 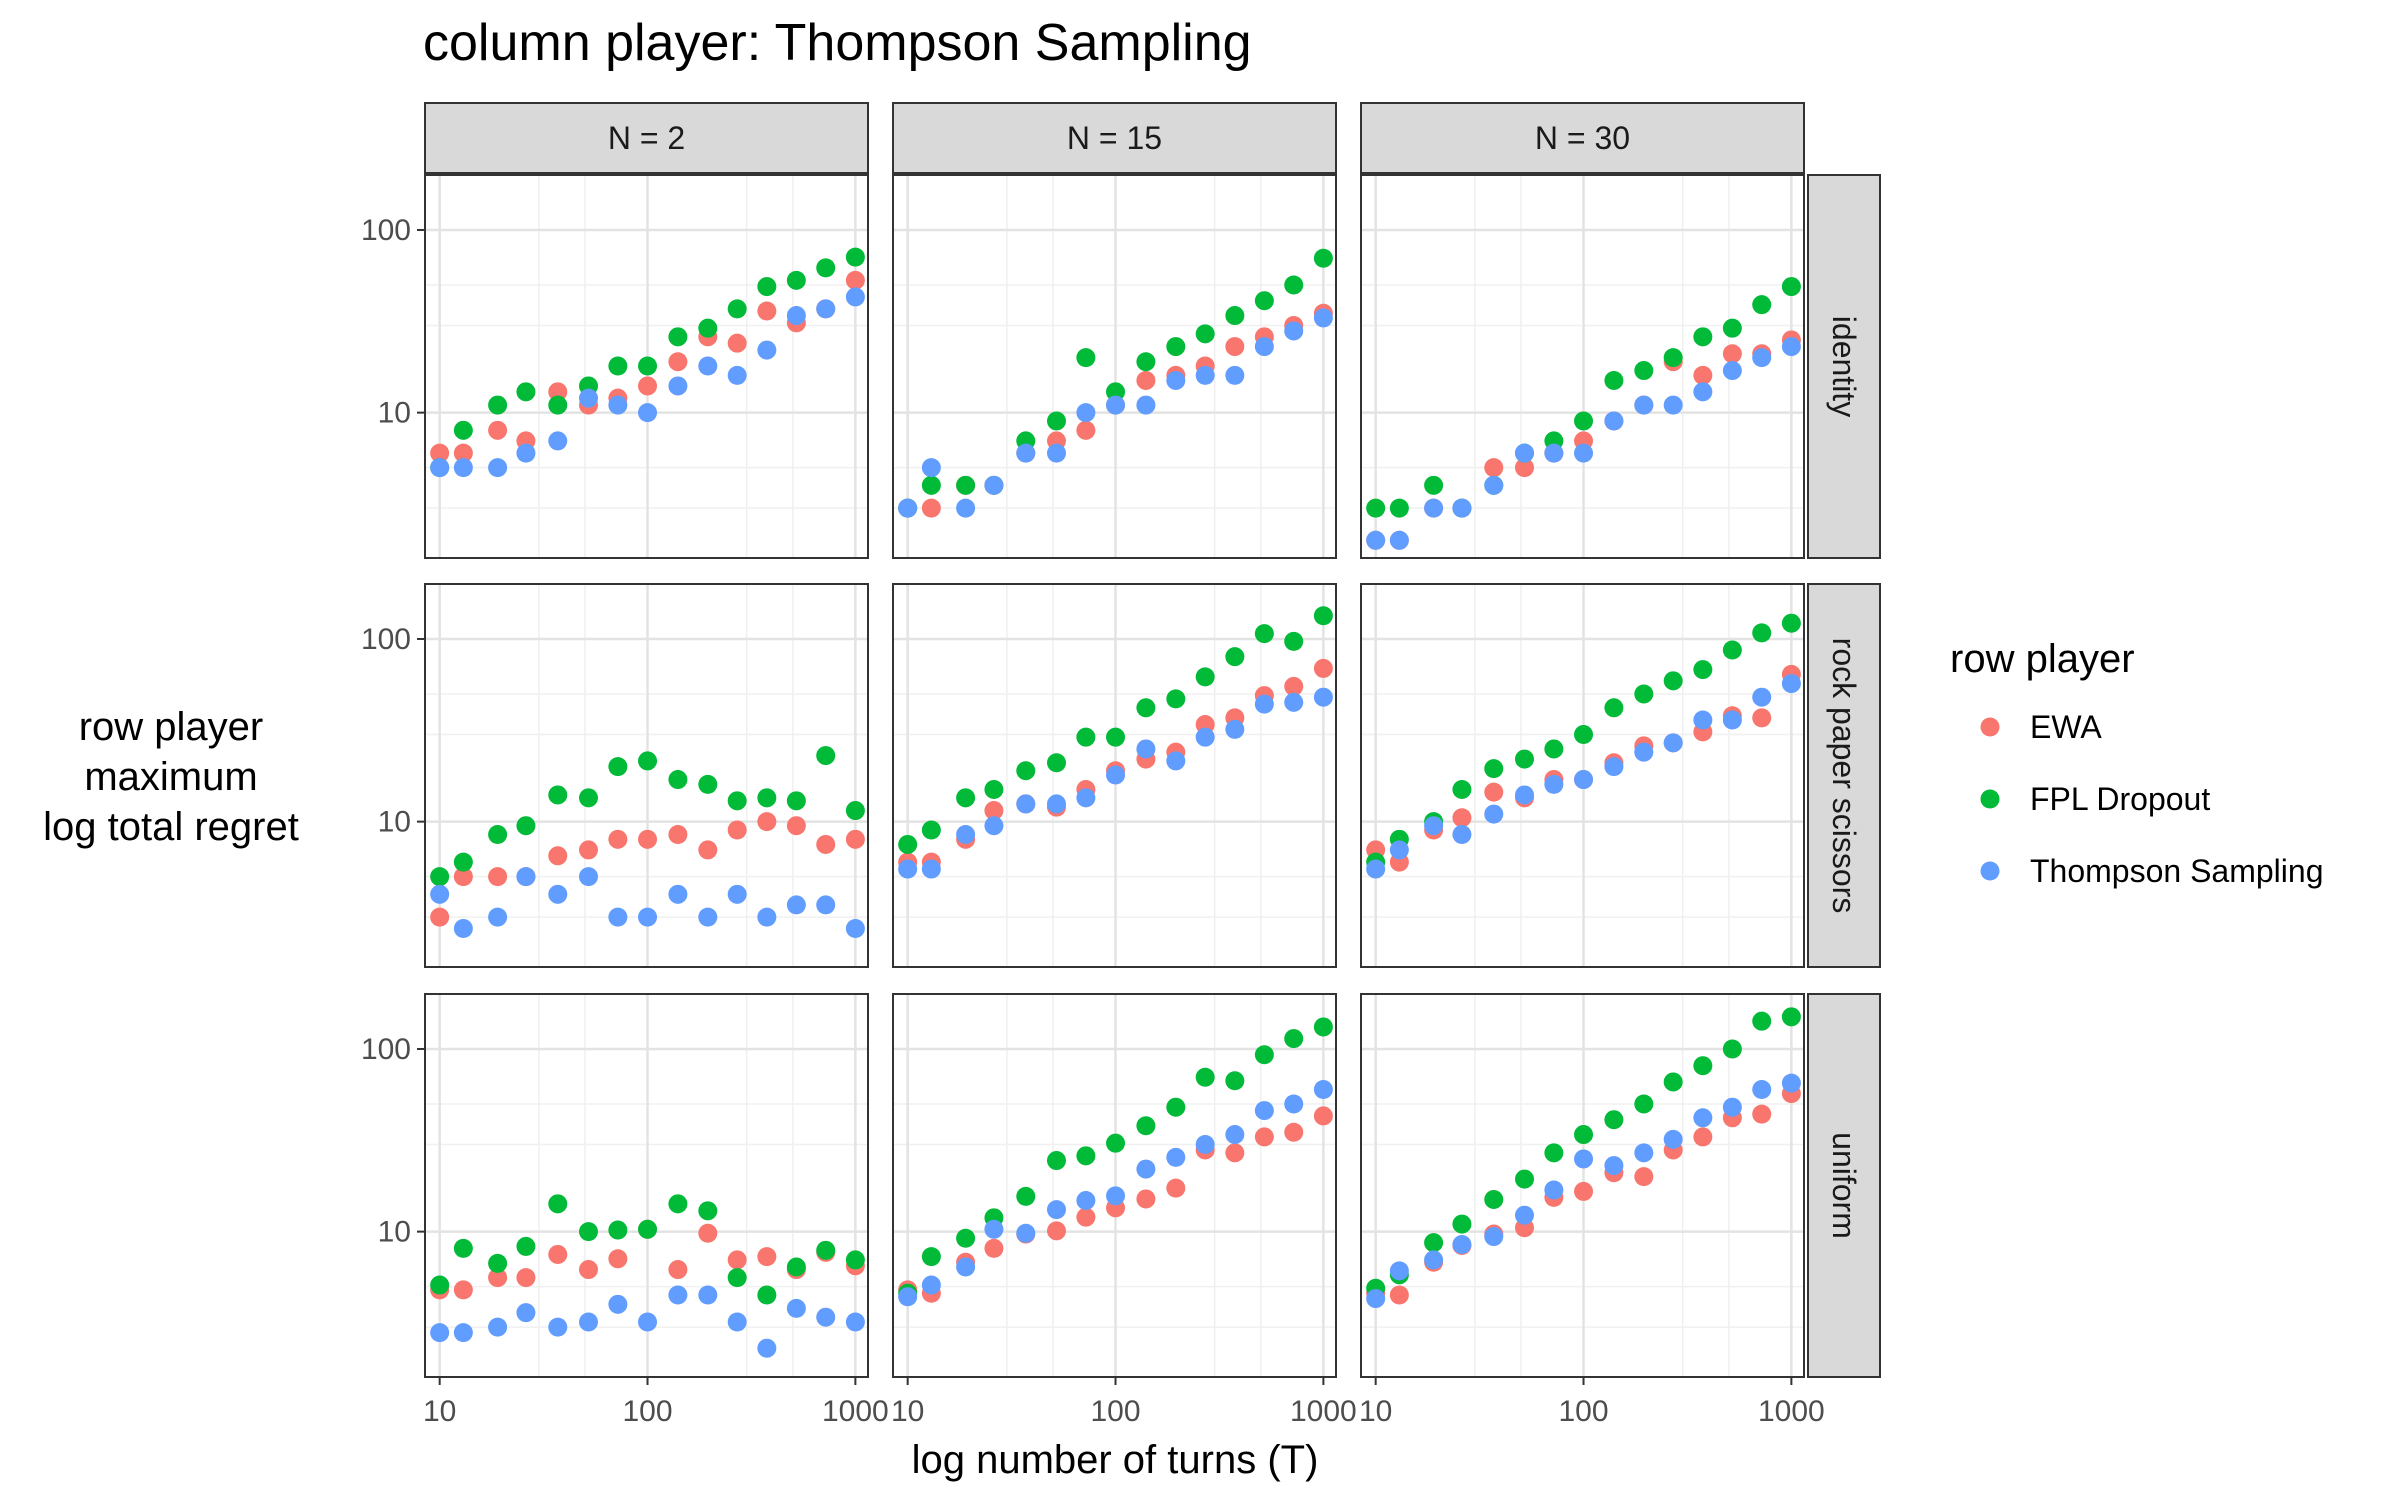 I want to click on series-thompson-sampling, so click(x=1115, y=1193).